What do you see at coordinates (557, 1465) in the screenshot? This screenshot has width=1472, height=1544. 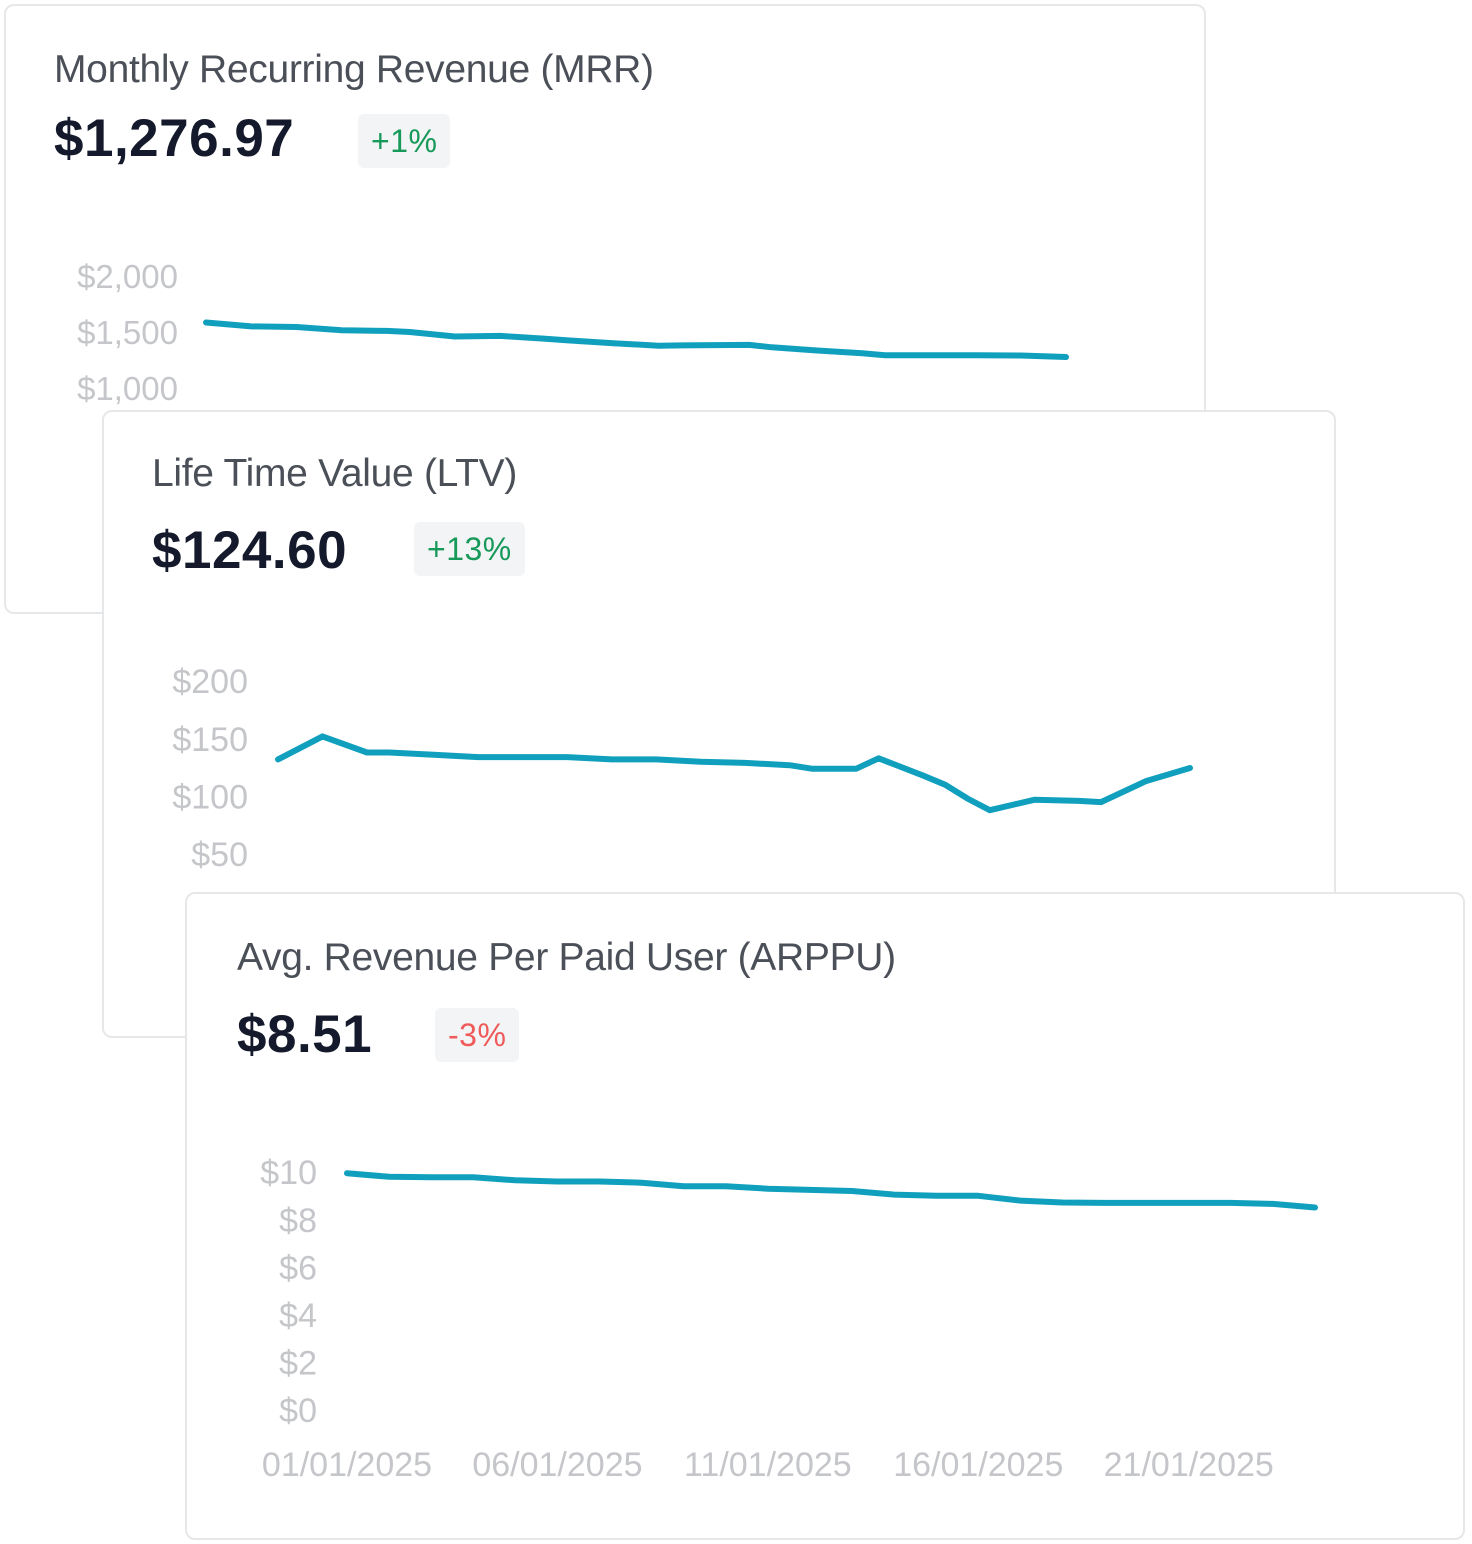 I see `x-tick-label: 06/01/2025` at bounding box center [557, 1465].